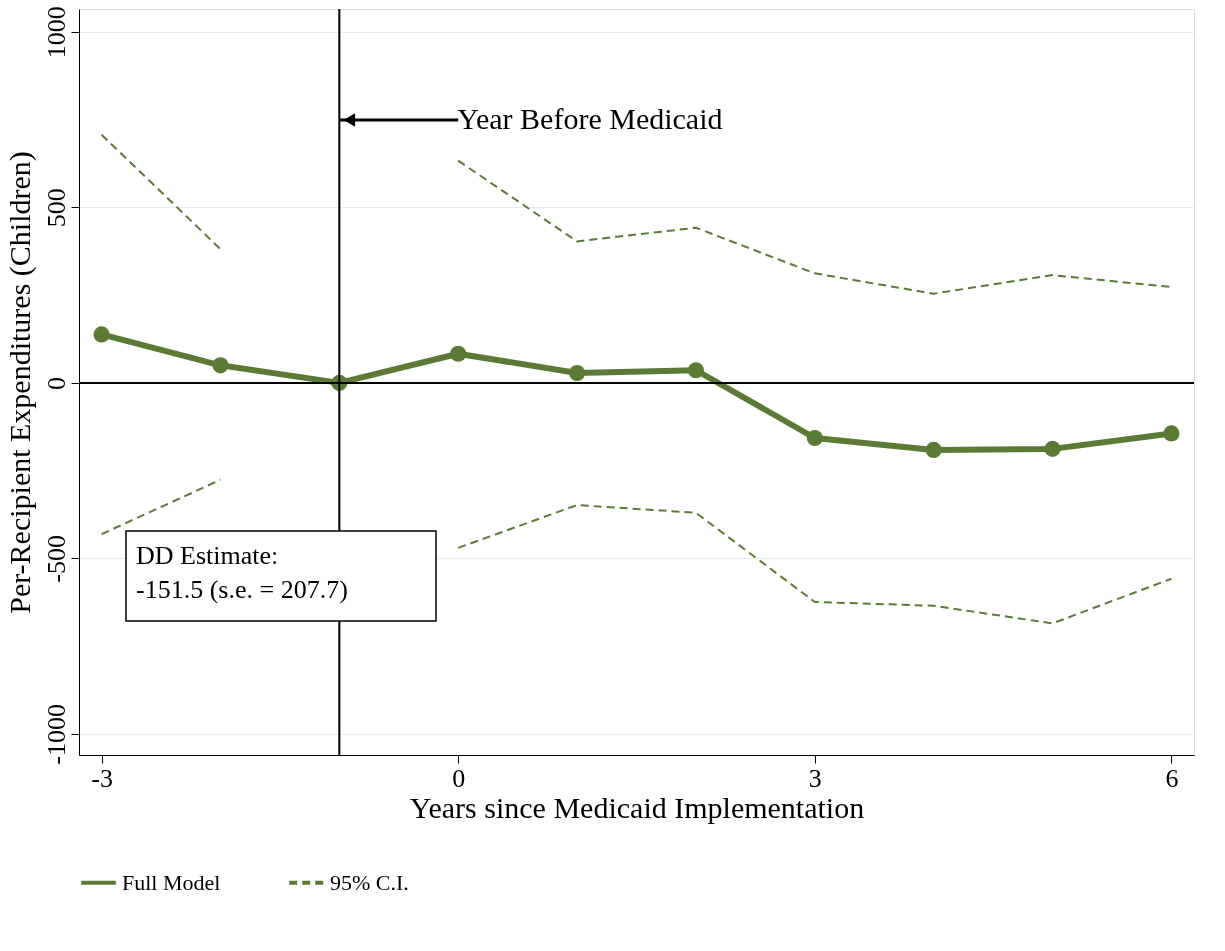  What do you see at coordinates (459, 778) in the screenshot?
I see `x-tick-label: 0` at bounding box center [459, 778].